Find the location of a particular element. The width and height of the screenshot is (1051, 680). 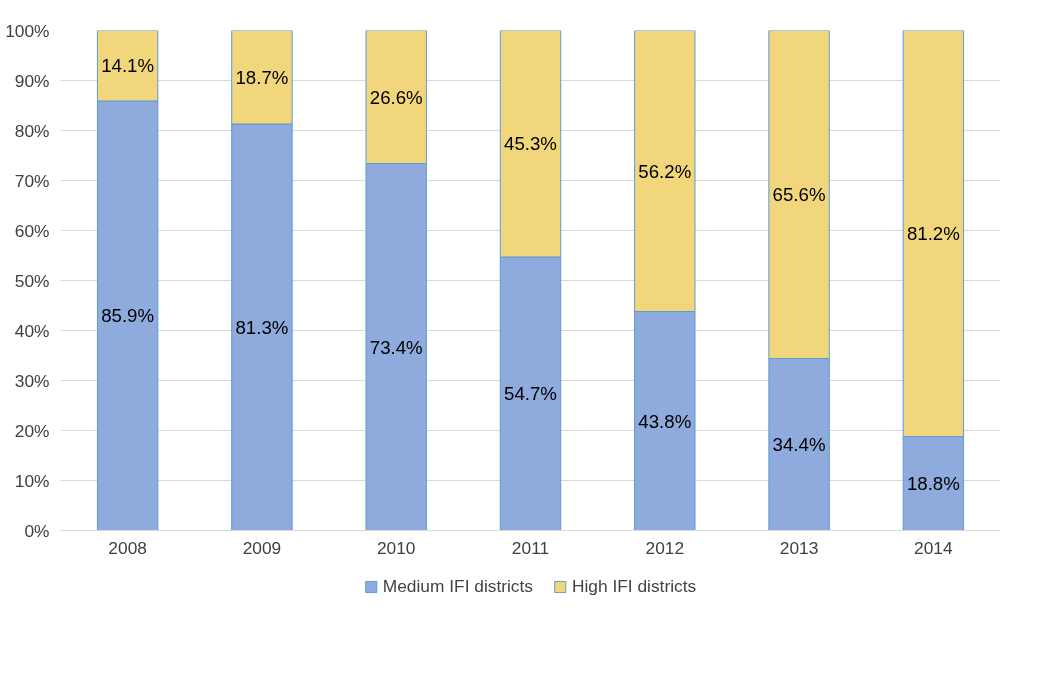

y-tick-label: 60% is located at coordinates (32, 230).